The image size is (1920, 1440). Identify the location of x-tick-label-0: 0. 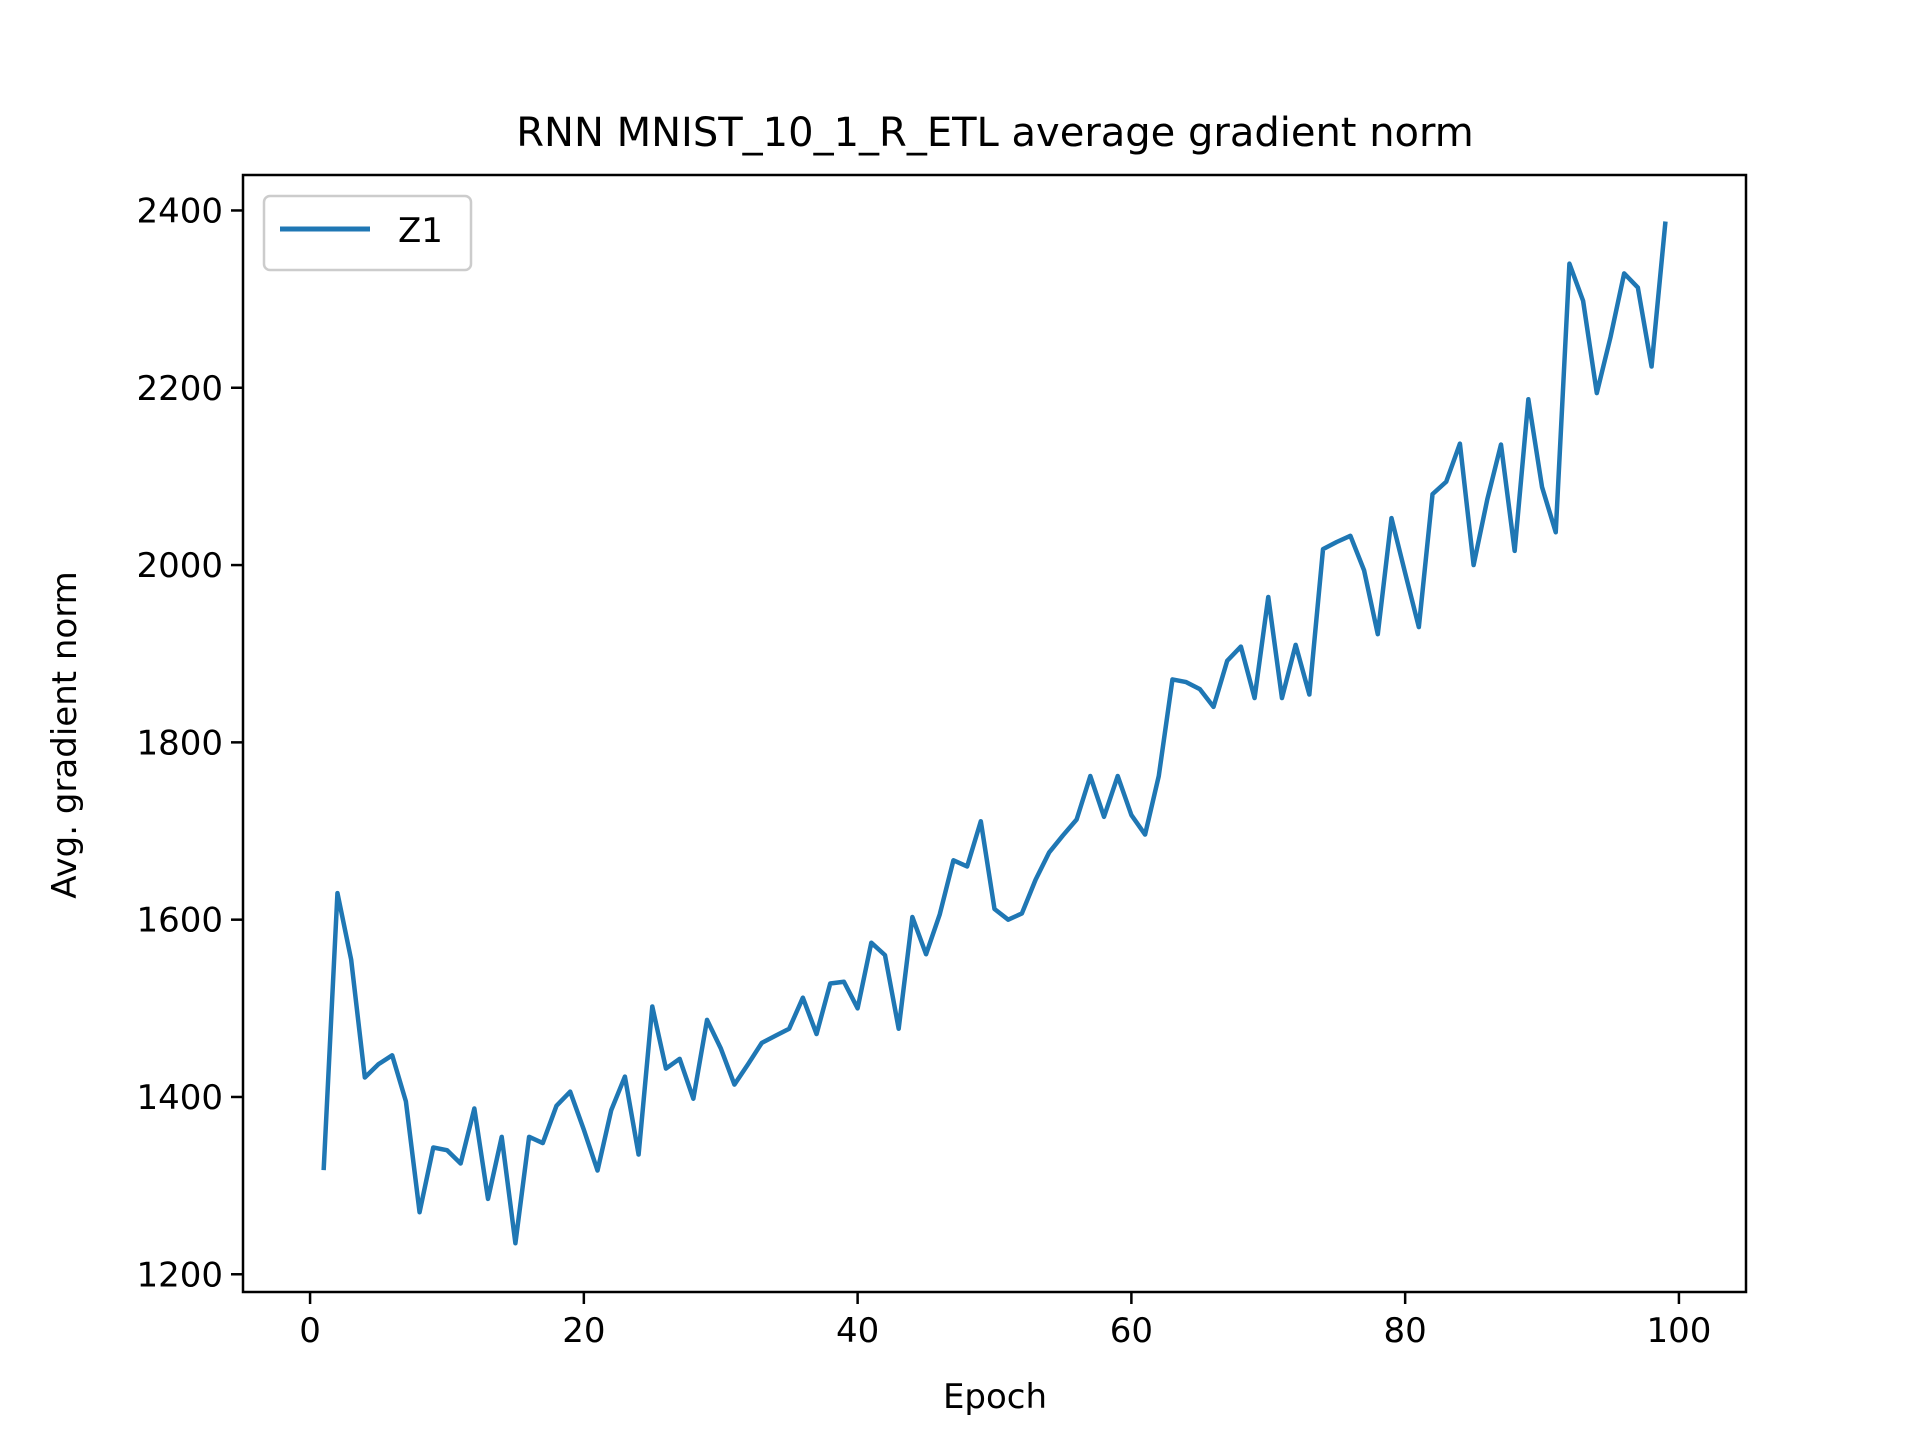
(310, 1331).